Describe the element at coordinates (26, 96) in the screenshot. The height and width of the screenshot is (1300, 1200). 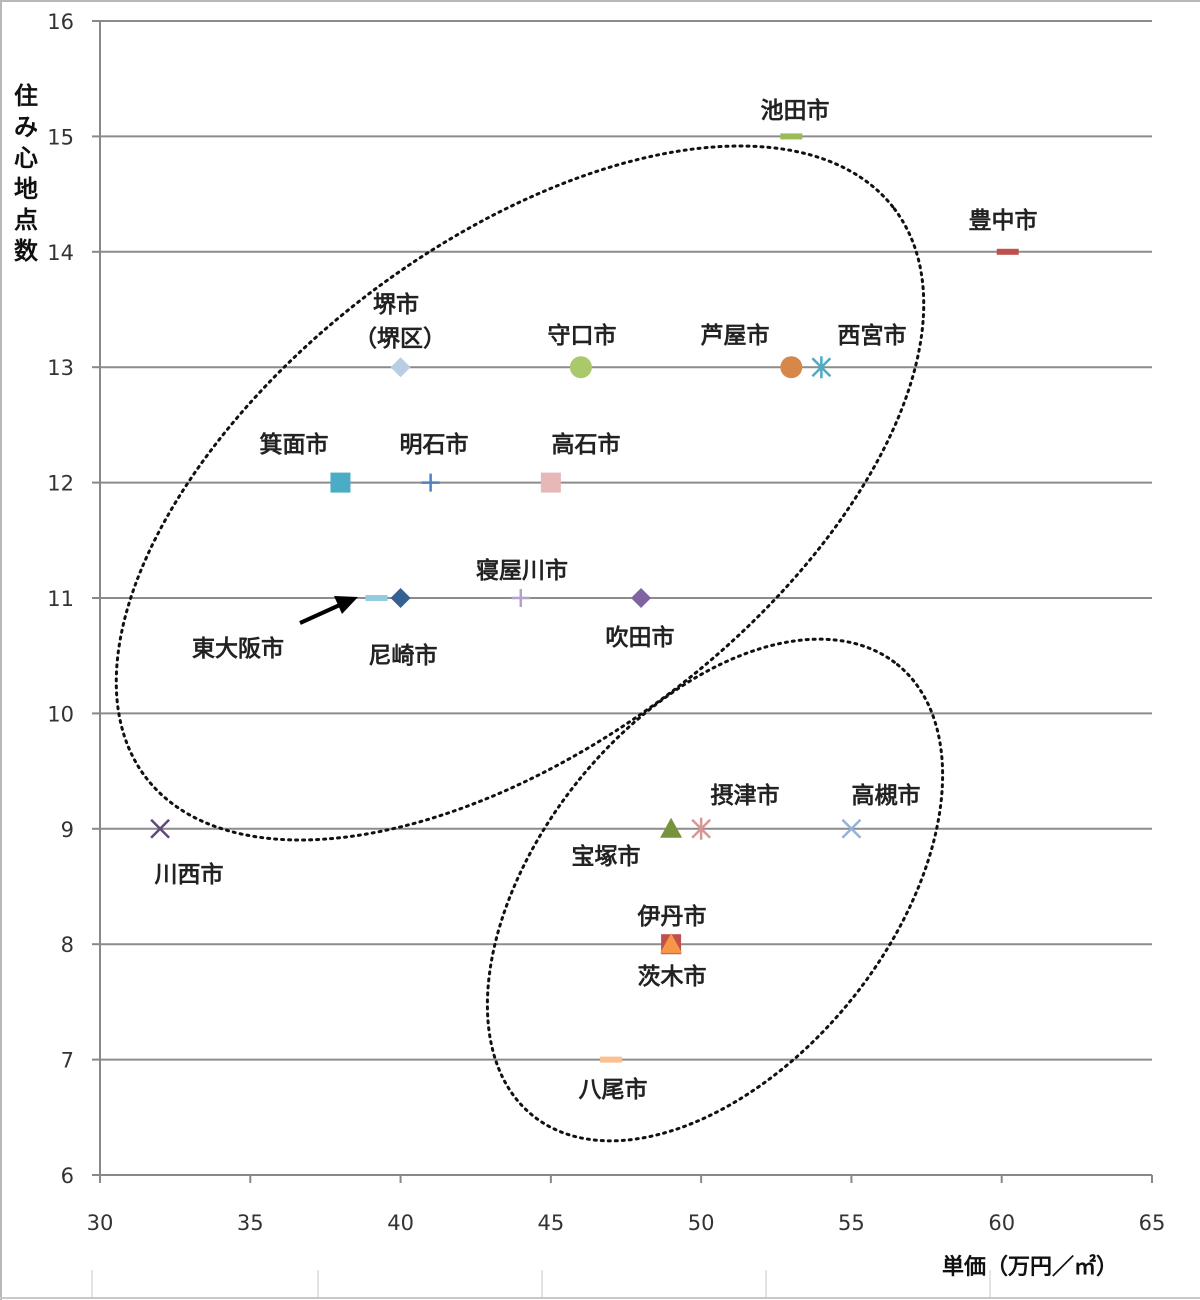
I see `y-axis-title-char: 住` at that location.